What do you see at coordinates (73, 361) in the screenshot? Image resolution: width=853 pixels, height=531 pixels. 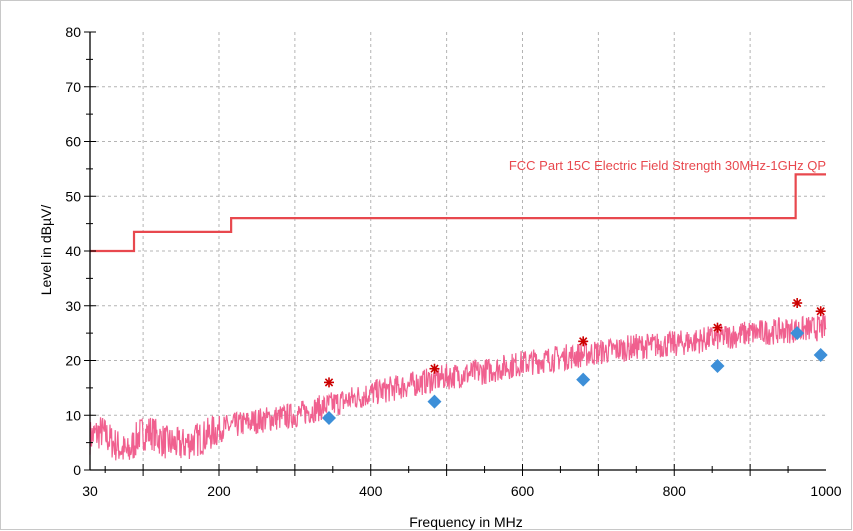 I see `y-tick-label: 20` at bounding box center [73, 361].